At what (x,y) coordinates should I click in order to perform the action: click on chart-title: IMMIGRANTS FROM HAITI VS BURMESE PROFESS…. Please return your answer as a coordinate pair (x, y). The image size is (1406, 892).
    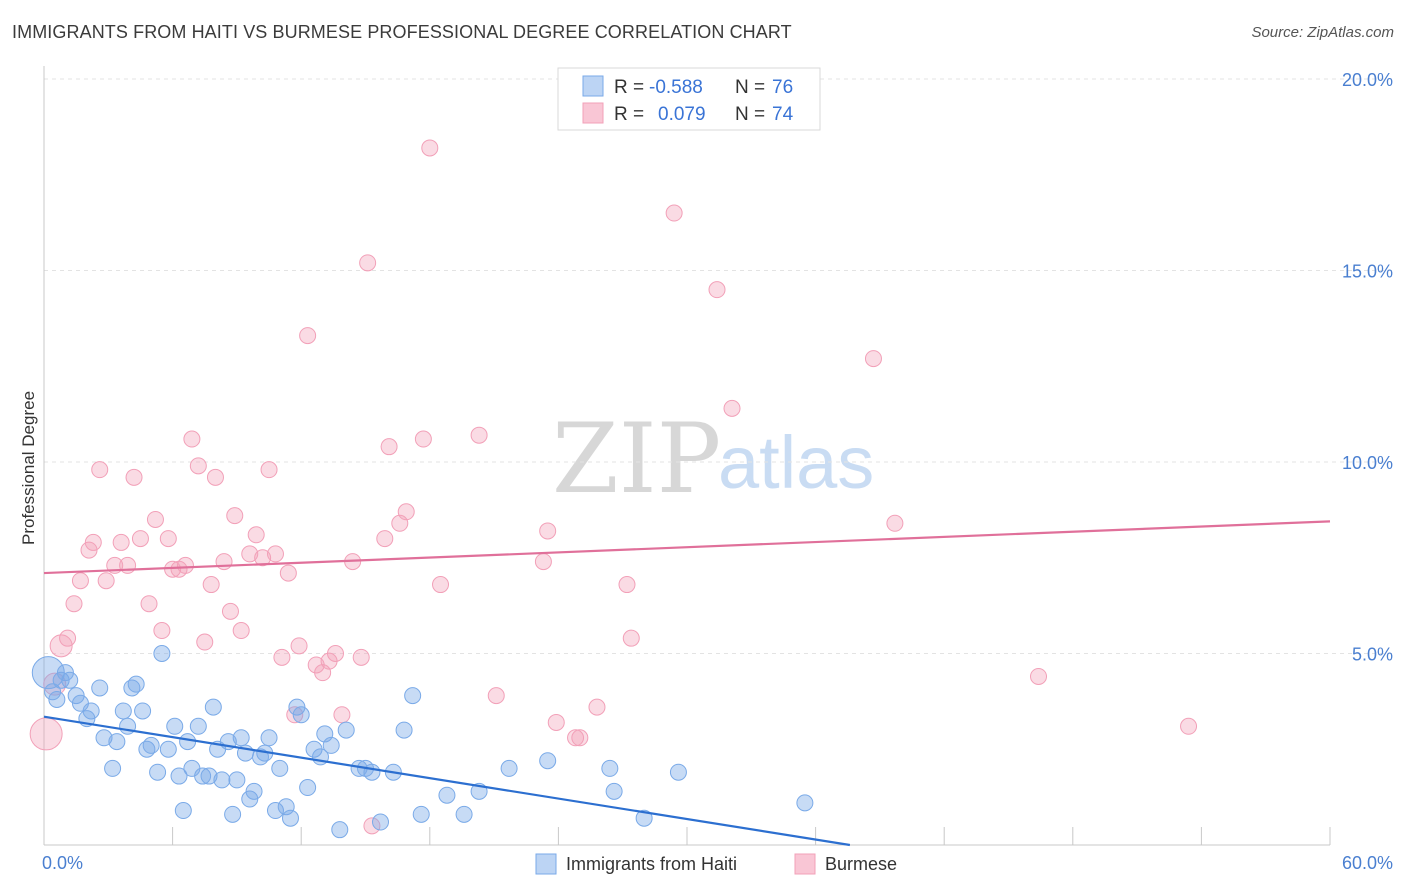
    Looking at the image, I should click on (402, 32).